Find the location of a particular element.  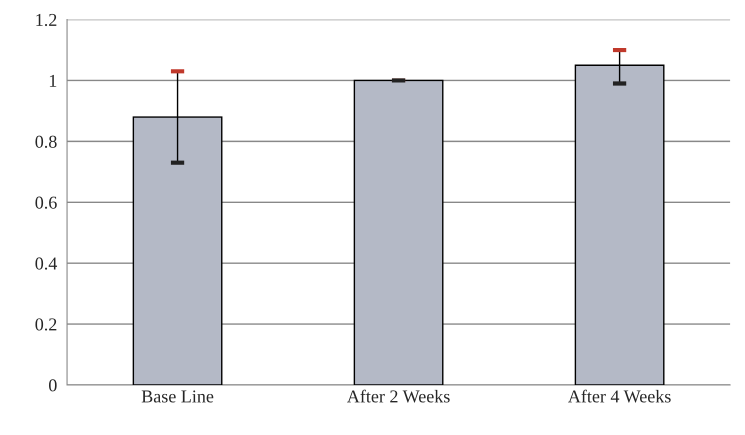

x-tick-label: After 4 Weeks is located at coordinates (619, 396).